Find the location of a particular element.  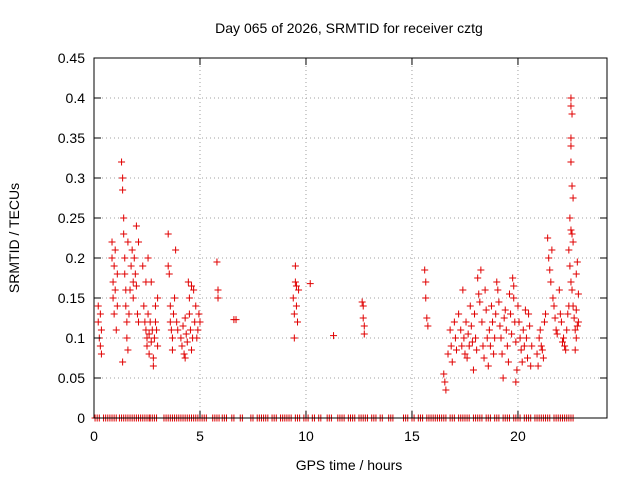

y-tick-label: 0 is located at coordinates (81, 418).